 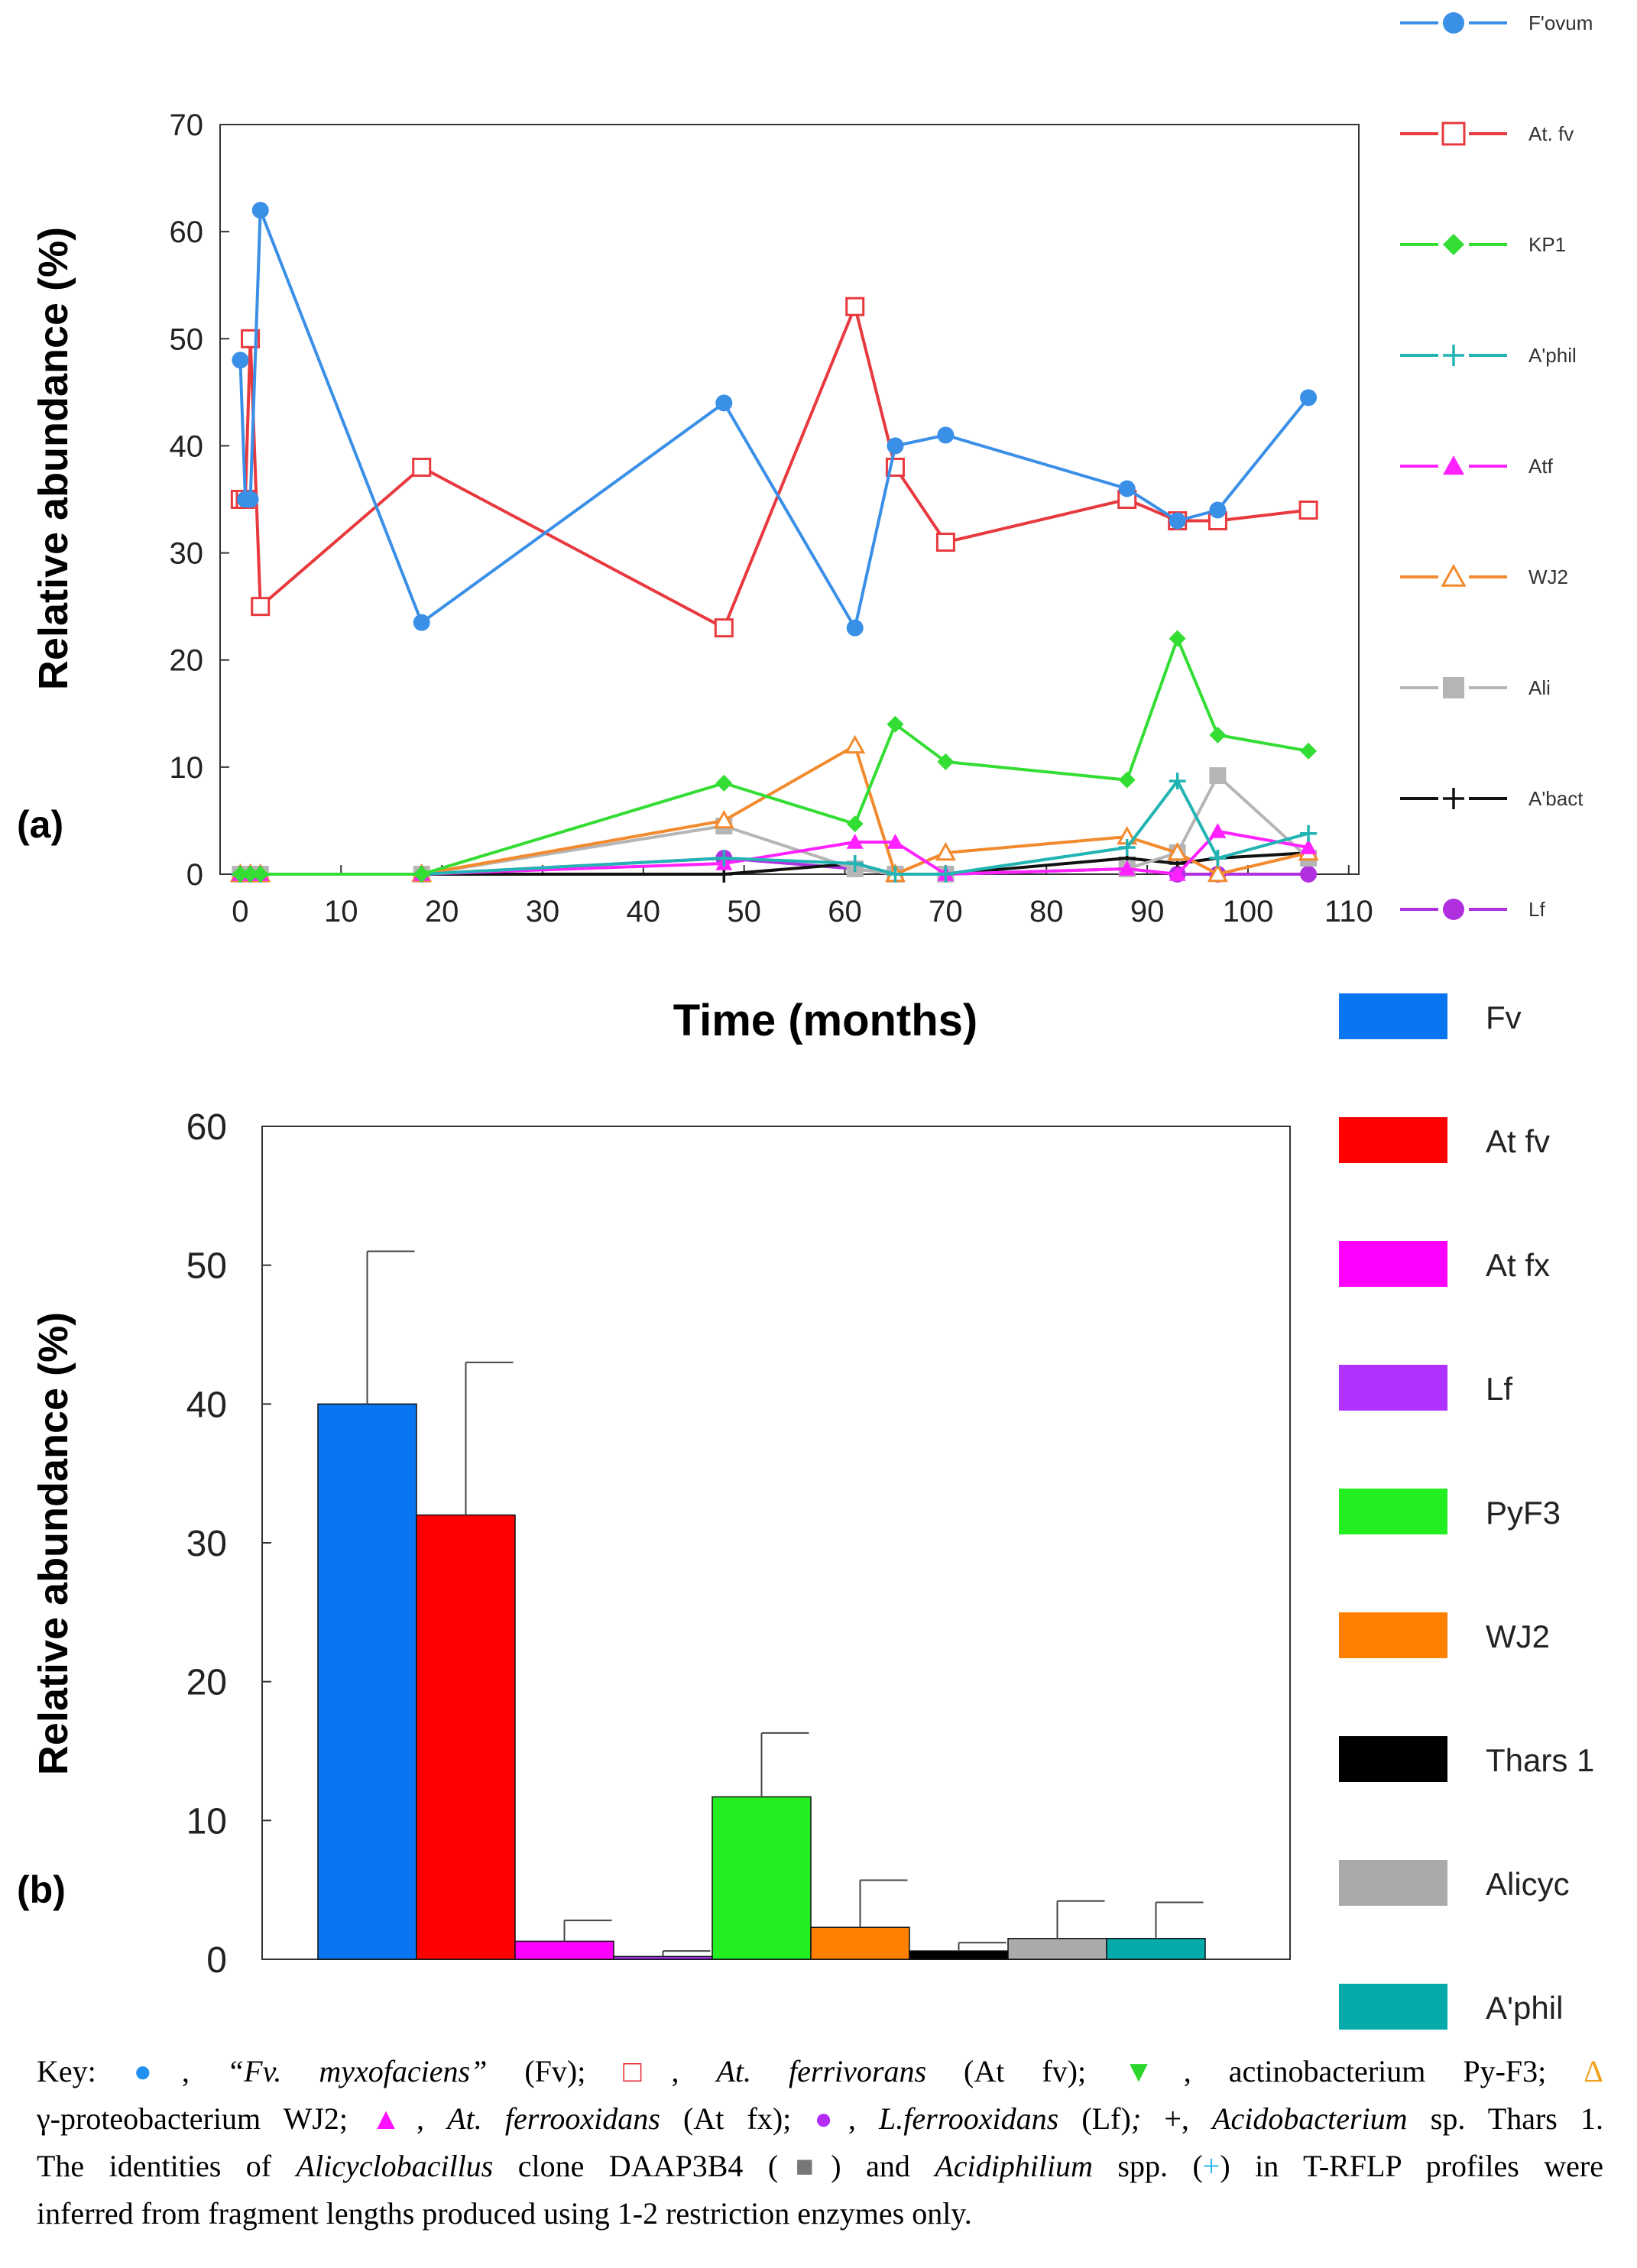 I want to click on caption-fv-name: “Fv. myxofaciens”, so click(x=357, y=2071).